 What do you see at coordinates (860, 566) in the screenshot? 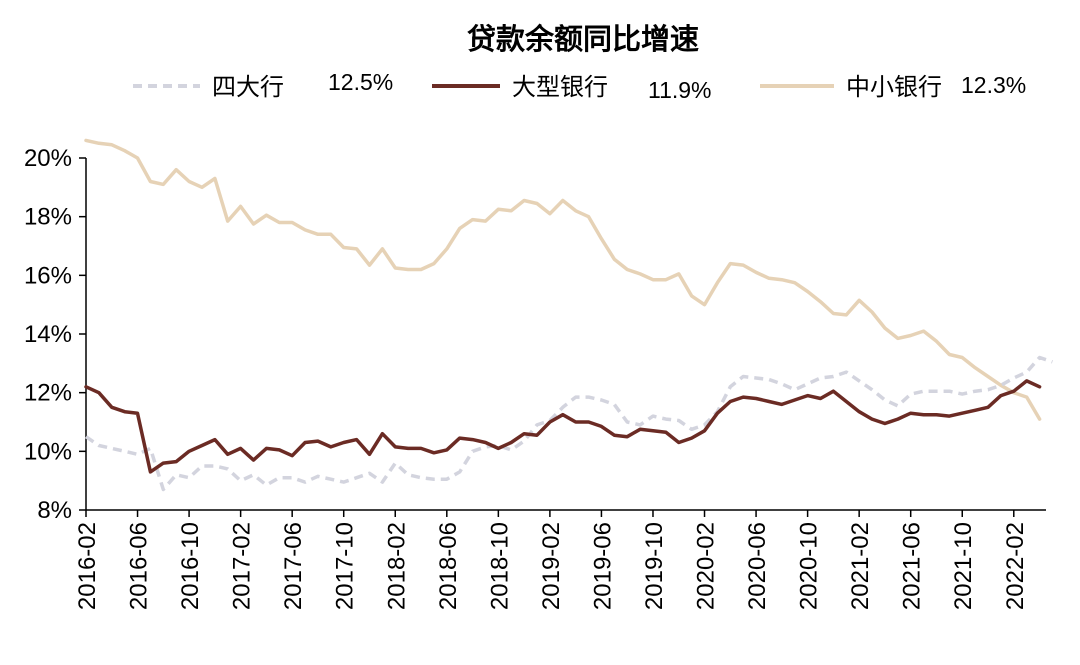
I see `x-tick-label: 2021-02` at bounding box center [860, 566].